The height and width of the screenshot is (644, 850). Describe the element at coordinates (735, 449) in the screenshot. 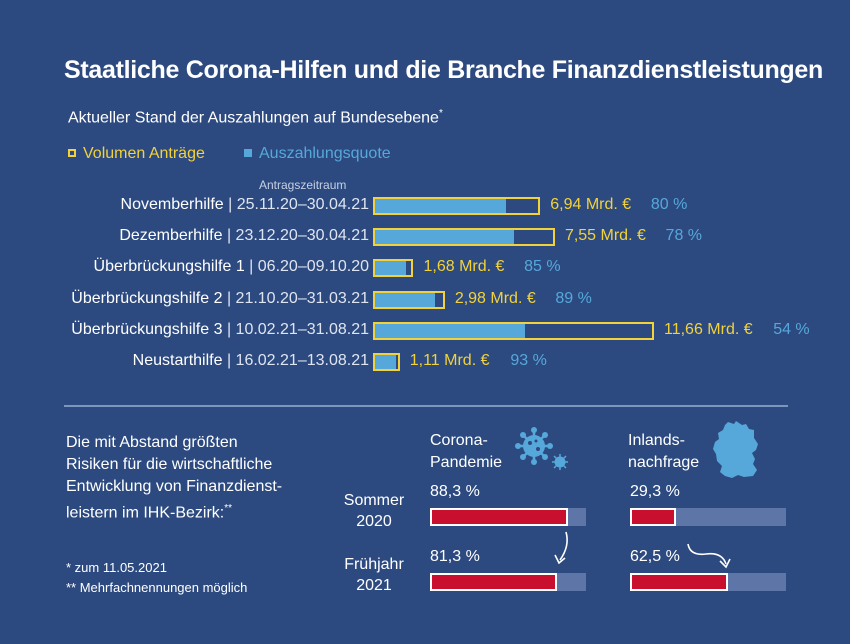

I see `germany-map-icon` at that location.